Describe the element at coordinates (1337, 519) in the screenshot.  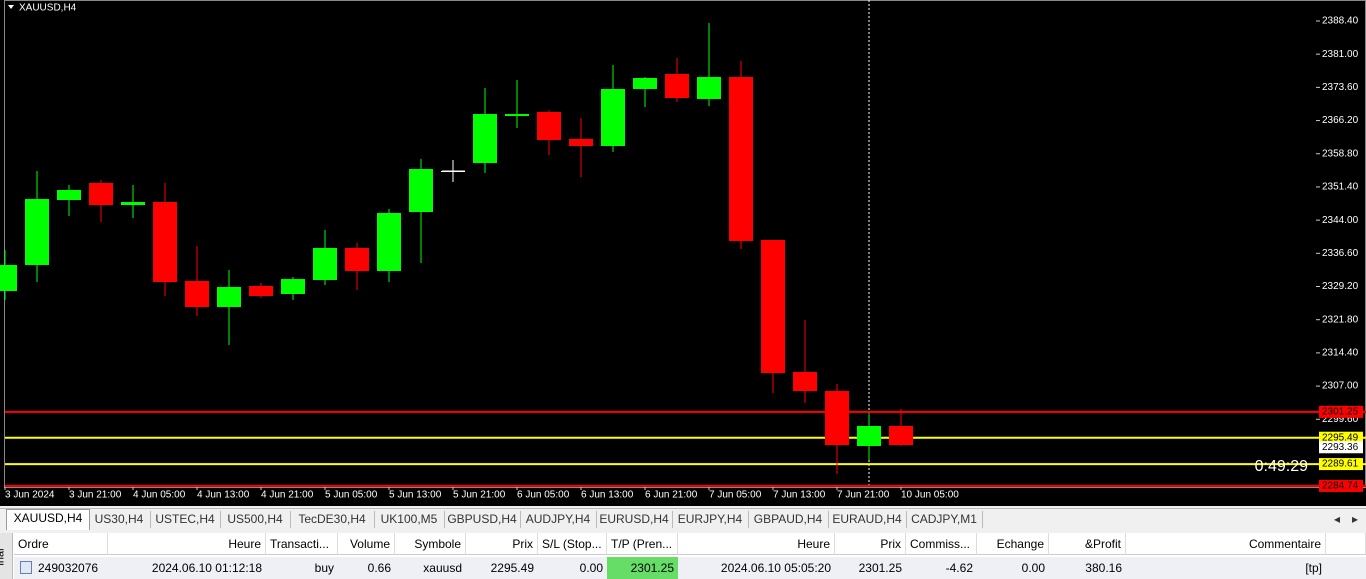
I see `tab-scroll-left: ◂` at that location.